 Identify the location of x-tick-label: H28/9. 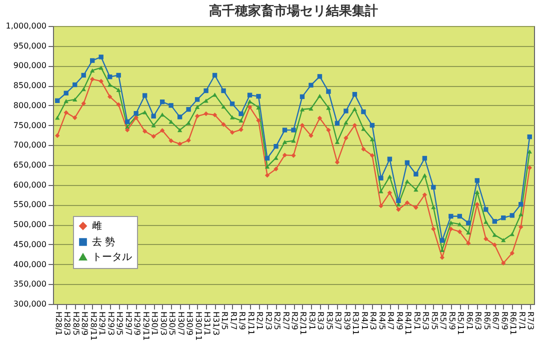
(85, 324).